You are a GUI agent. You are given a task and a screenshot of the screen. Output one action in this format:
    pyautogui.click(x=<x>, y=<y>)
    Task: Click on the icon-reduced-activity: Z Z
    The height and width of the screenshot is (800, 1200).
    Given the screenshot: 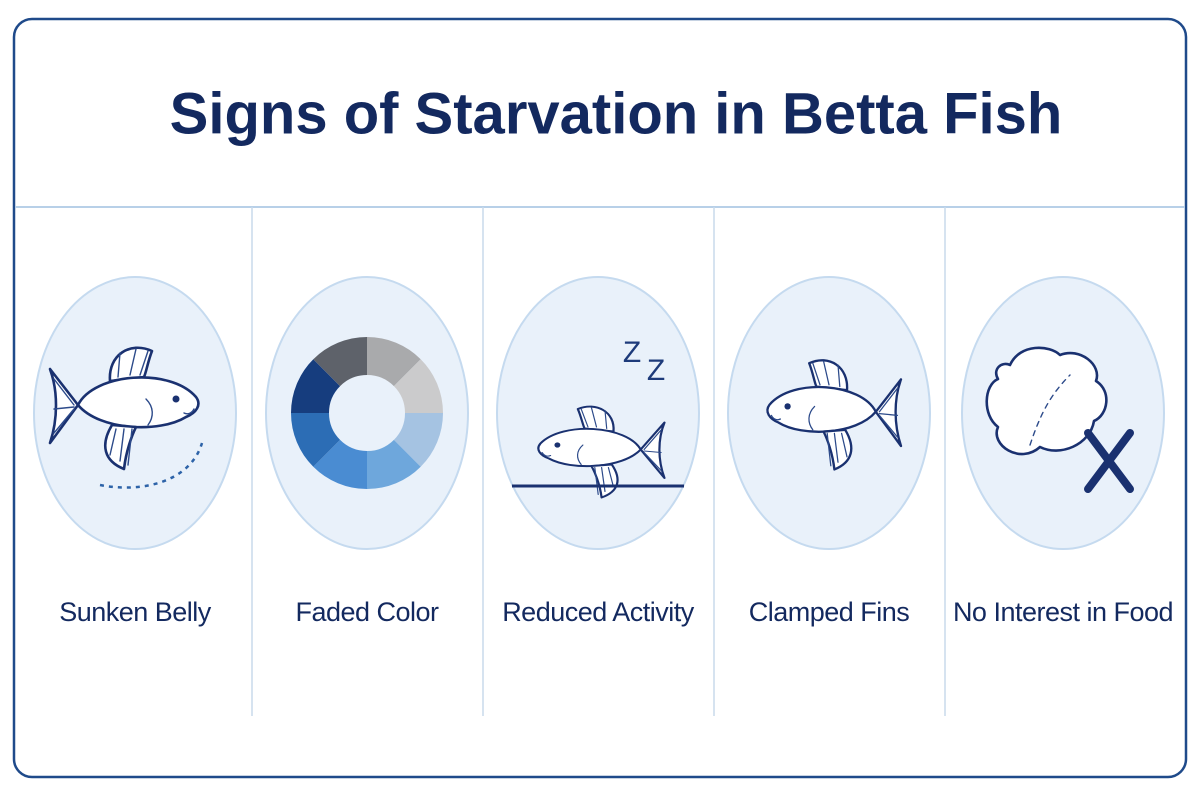 What is the action you would take?
    pyautogui.click(x=598, y=417)
    